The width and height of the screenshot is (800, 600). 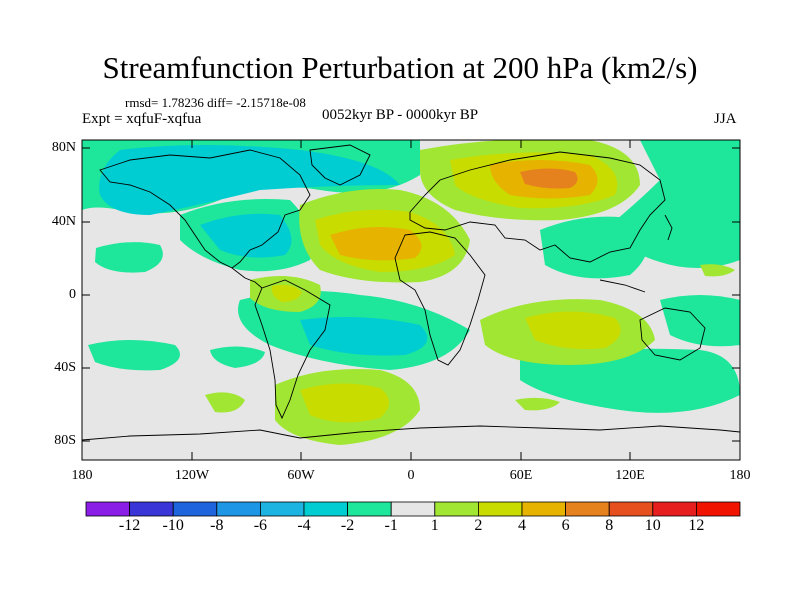 I want to click on colorbar-label-3: -6, so click(x=260, y=525).